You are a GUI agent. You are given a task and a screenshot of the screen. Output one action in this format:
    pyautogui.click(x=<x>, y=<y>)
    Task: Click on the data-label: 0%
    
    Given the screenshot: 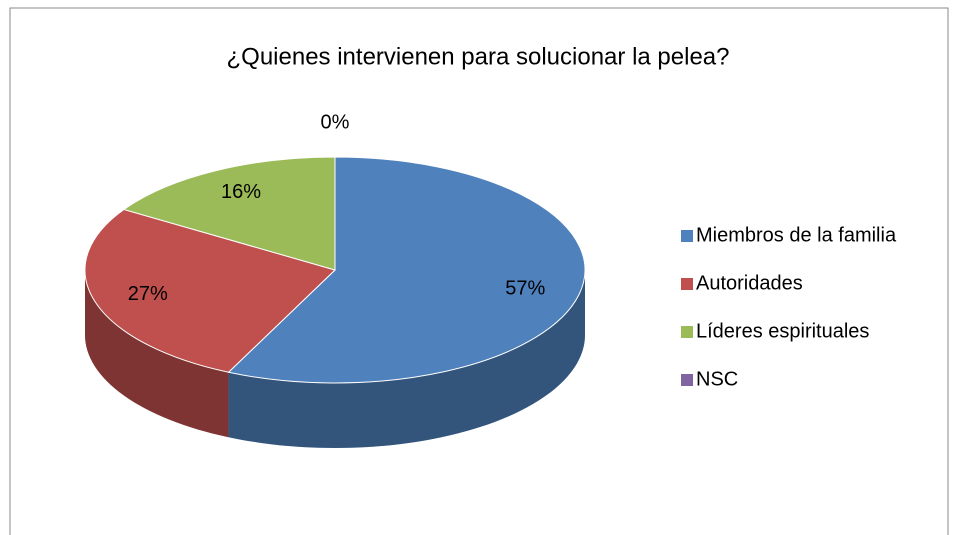 What is the action you would take?
    pyautogui.click(x=335, y=122)
    